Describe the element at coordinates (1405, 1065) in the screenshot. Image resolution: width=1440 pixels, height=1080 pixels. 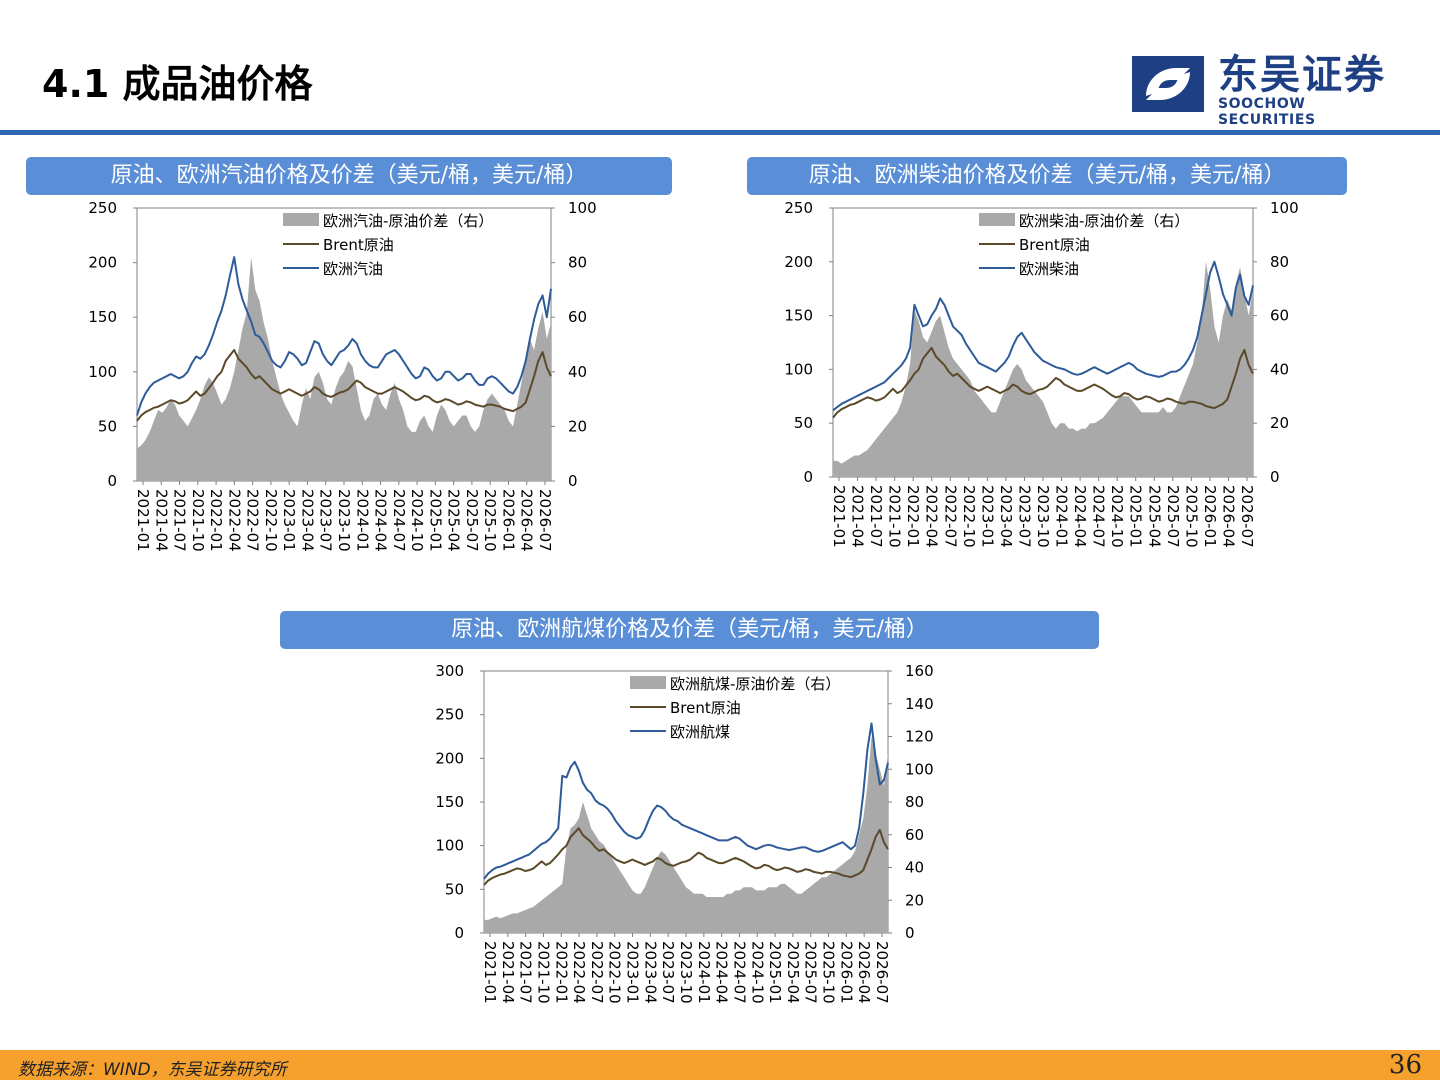
I see `page-number: 36` at that location.